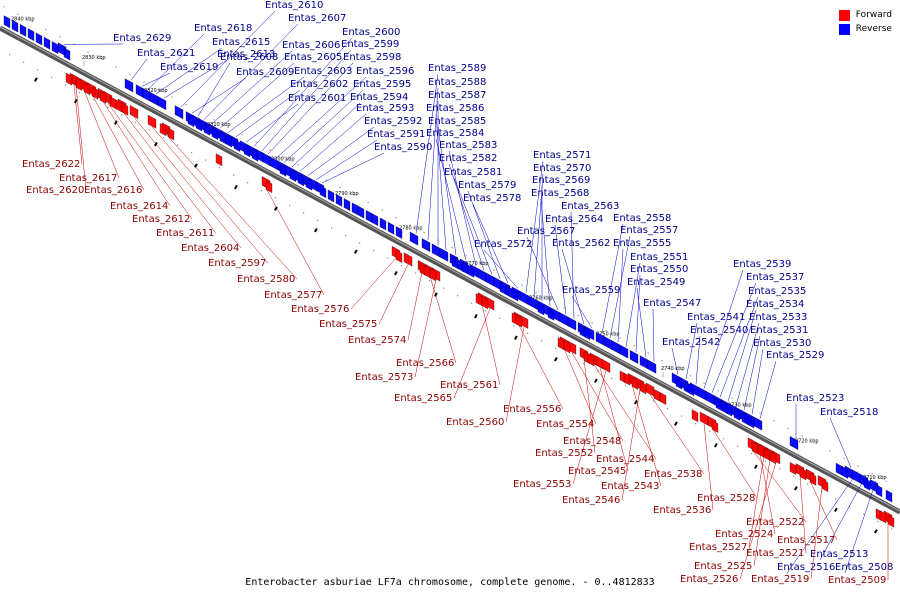  Describe the element at coordinates (709, 579) in the screenshot. I see `forward-gene-label: Entas_2526` at that location.